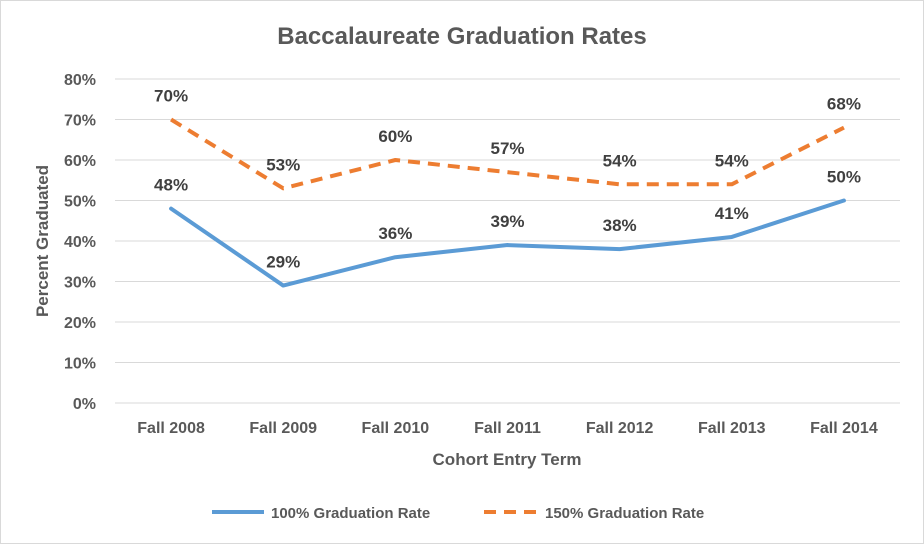 The width and height of the screenshot is (924, 544). What do you see at coordinates (80, 364) in the screenshot?
I see `y-tick-label: 10%` at bounding box center [80, 364].